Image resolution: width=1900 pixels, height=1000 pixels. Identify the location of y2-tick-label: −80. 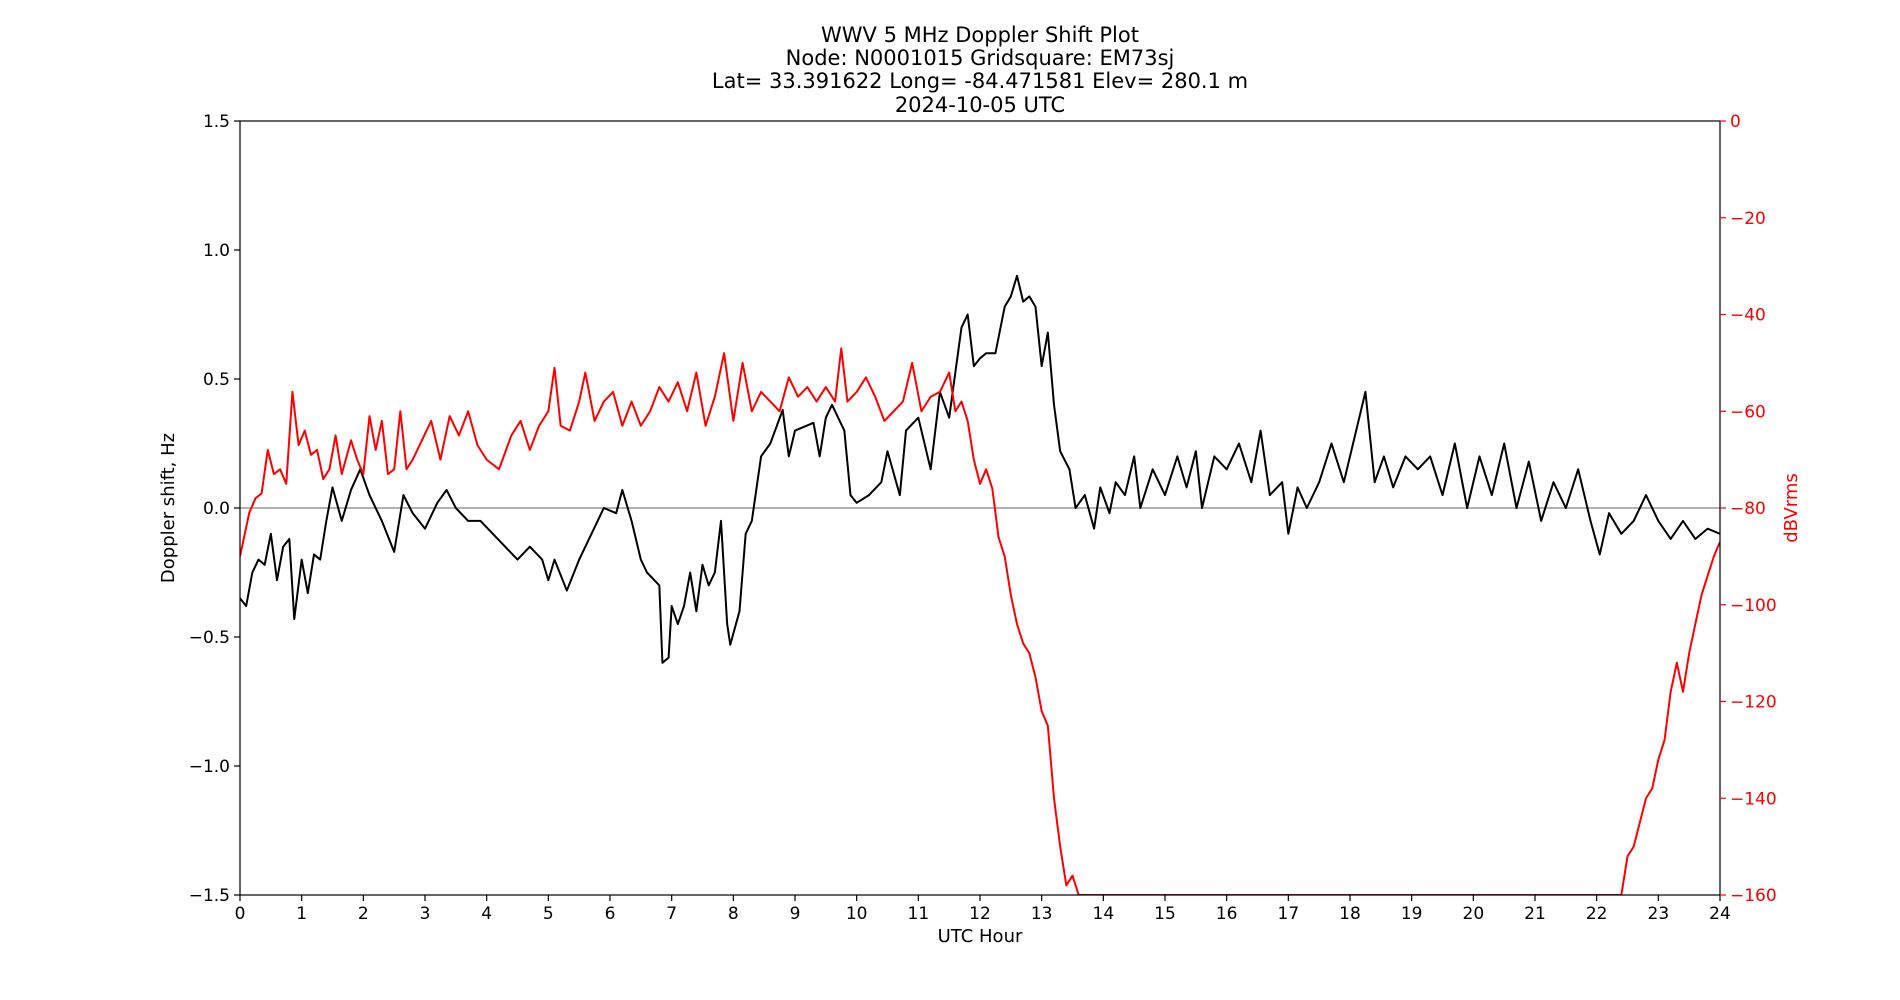
(1748, 509).